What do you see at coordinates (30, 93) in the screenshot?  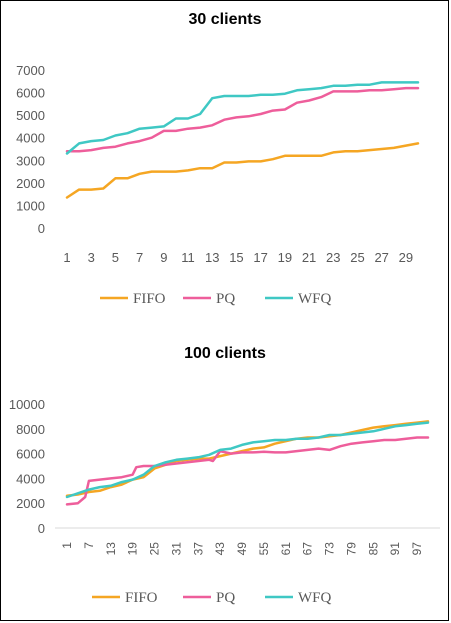 I see `c30-y-tick-label: 6000` at bounding box center [30, 93].